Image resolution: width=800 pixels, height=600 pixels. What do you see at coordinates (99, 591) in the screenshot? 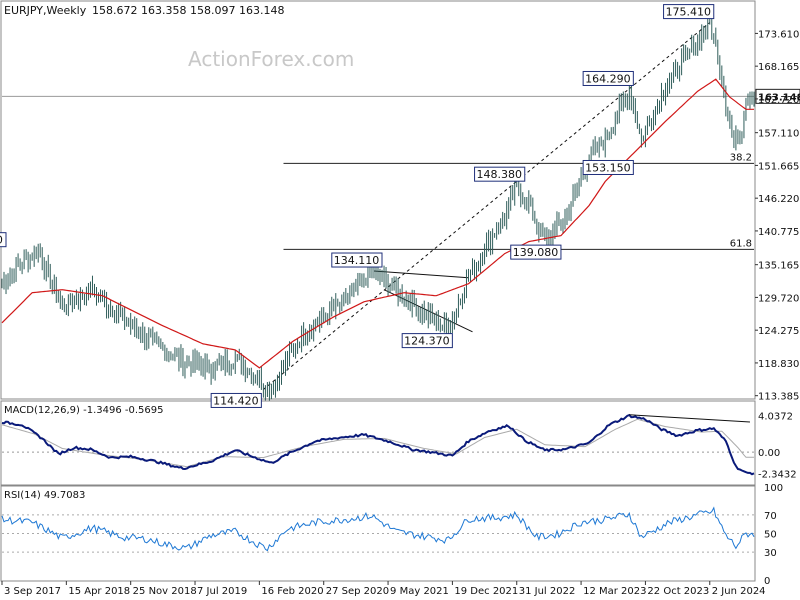
I see `x-tick-label: 15 Apr 2018` at bounding box center [99, 591].